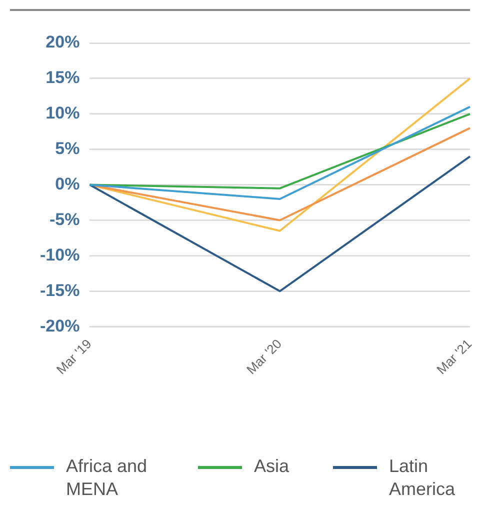  I want to click on x-tick-label: Mar '20, so click(264, 357).